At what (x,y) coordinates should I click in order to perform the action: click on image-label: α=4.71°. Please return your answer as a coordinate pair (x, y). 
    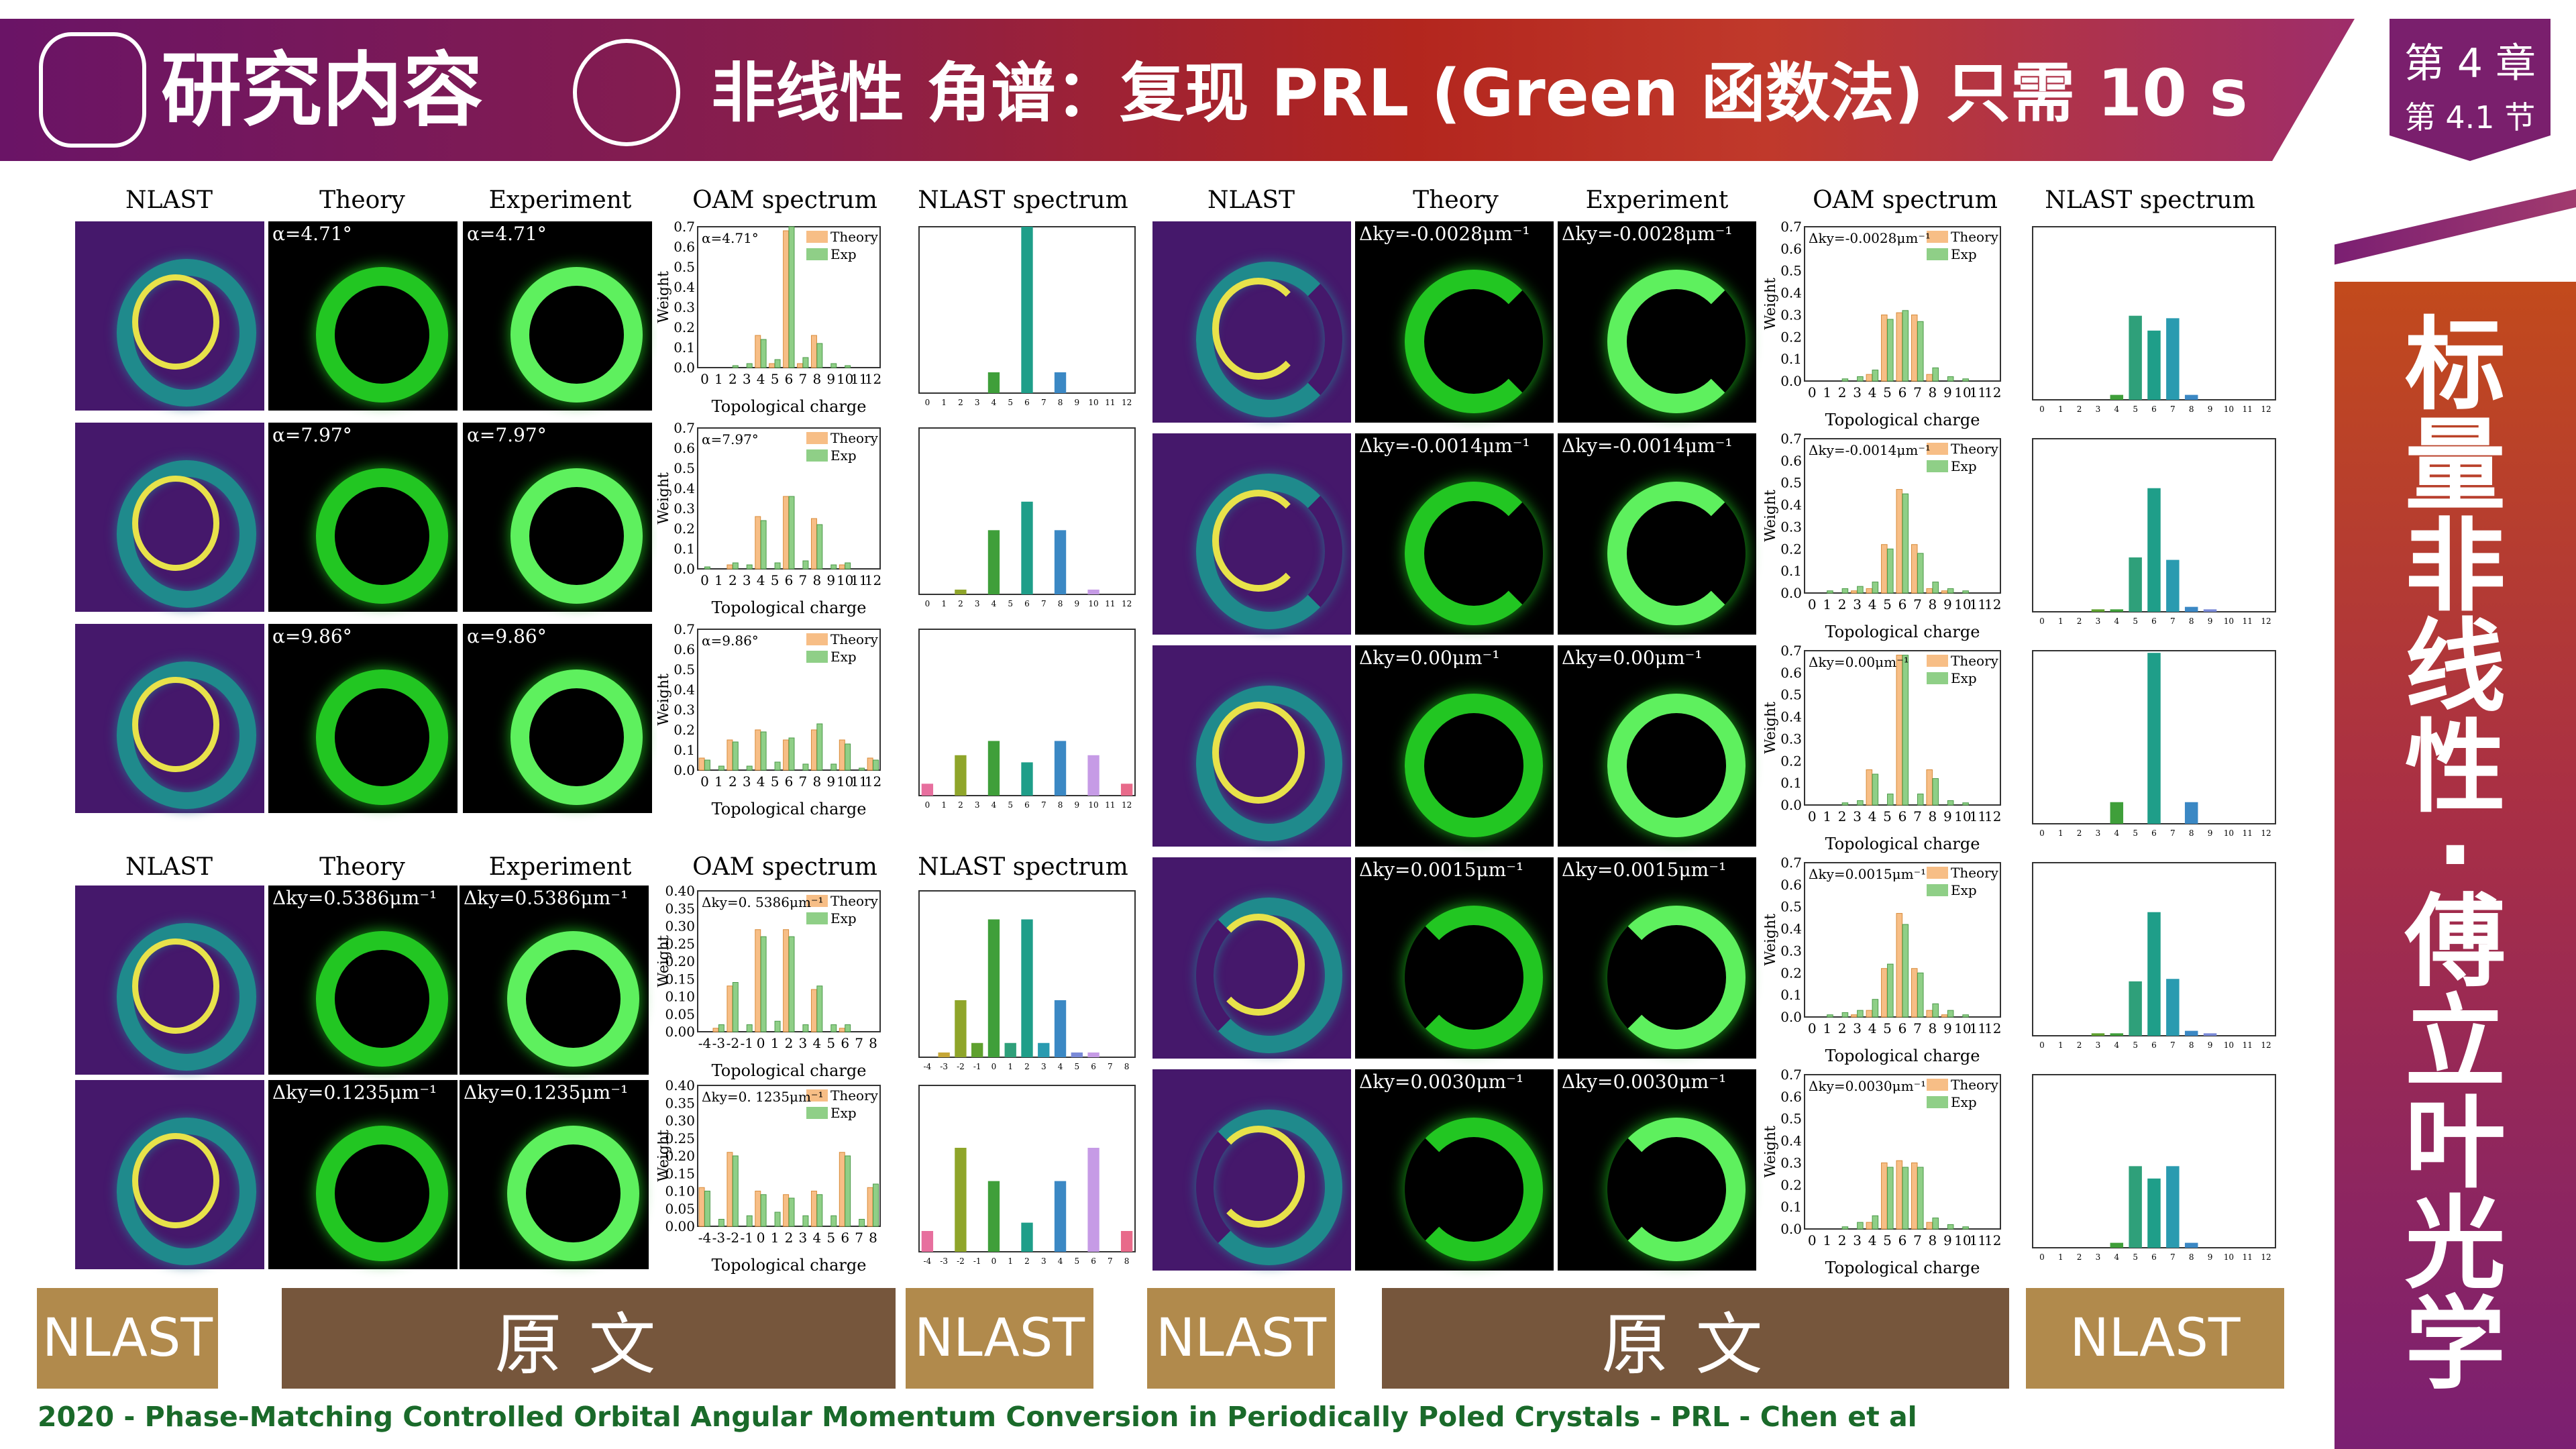
    Looking at the image, I should click on (312, 234).